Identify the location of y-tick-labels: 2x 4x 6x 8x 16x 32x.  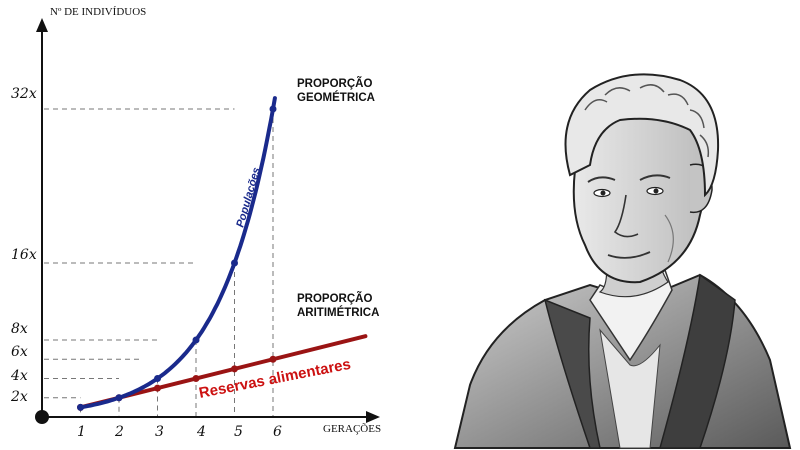
(23, 245).